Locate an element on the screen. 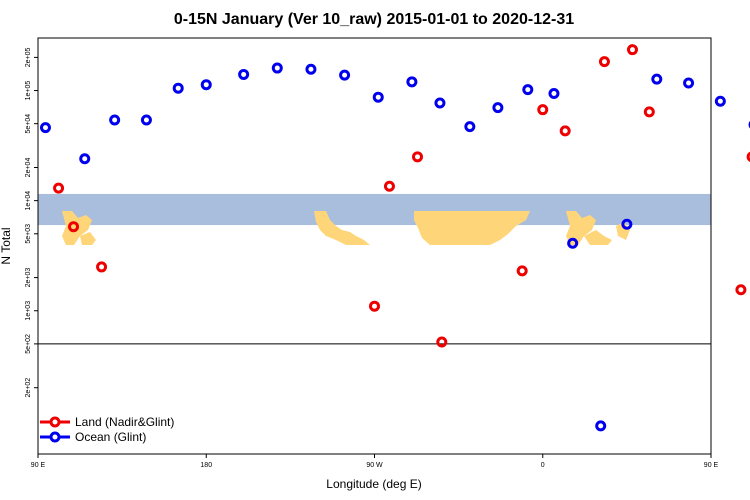  y-axis-label: N Total is located at coordinates (6, 245).